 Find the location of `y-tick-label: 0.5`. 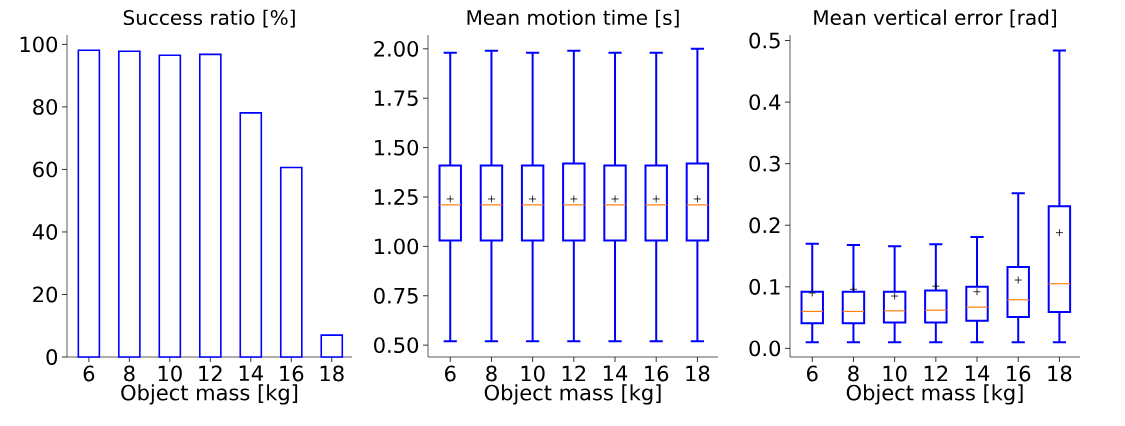

y-tick-label: 0.5 is located at coordinates (764, 40).